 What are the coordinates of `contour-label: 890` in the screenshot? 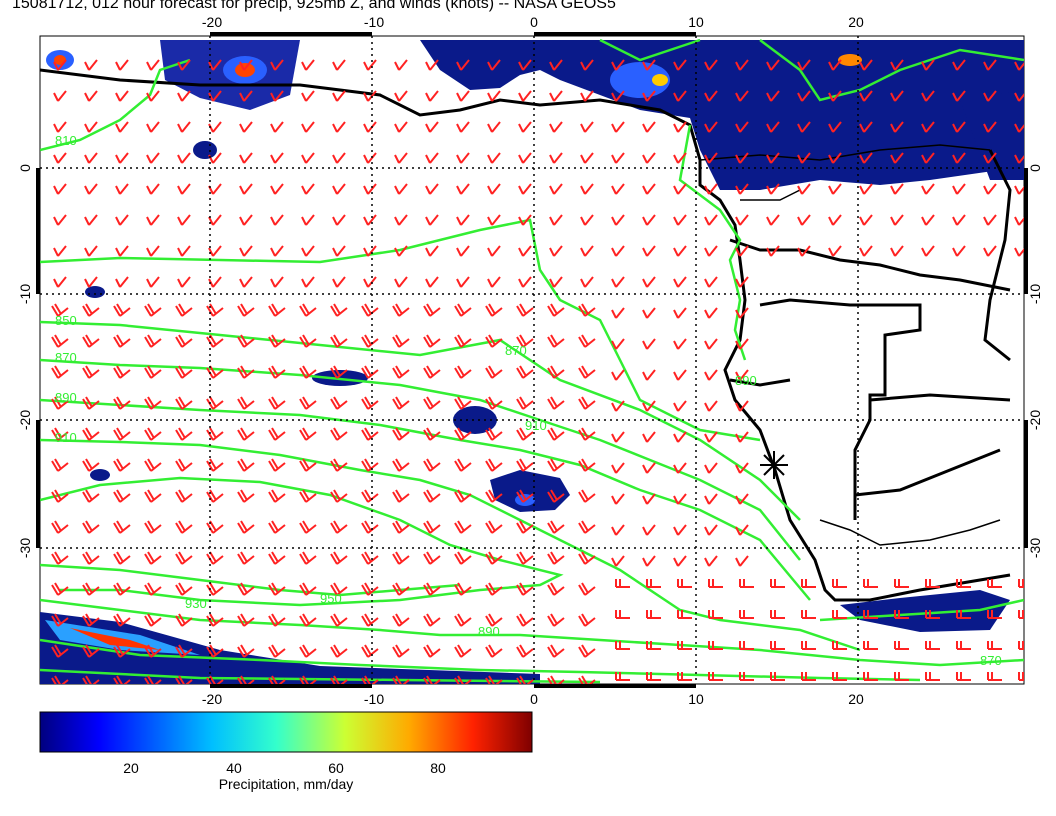 It's located at (746, 380).